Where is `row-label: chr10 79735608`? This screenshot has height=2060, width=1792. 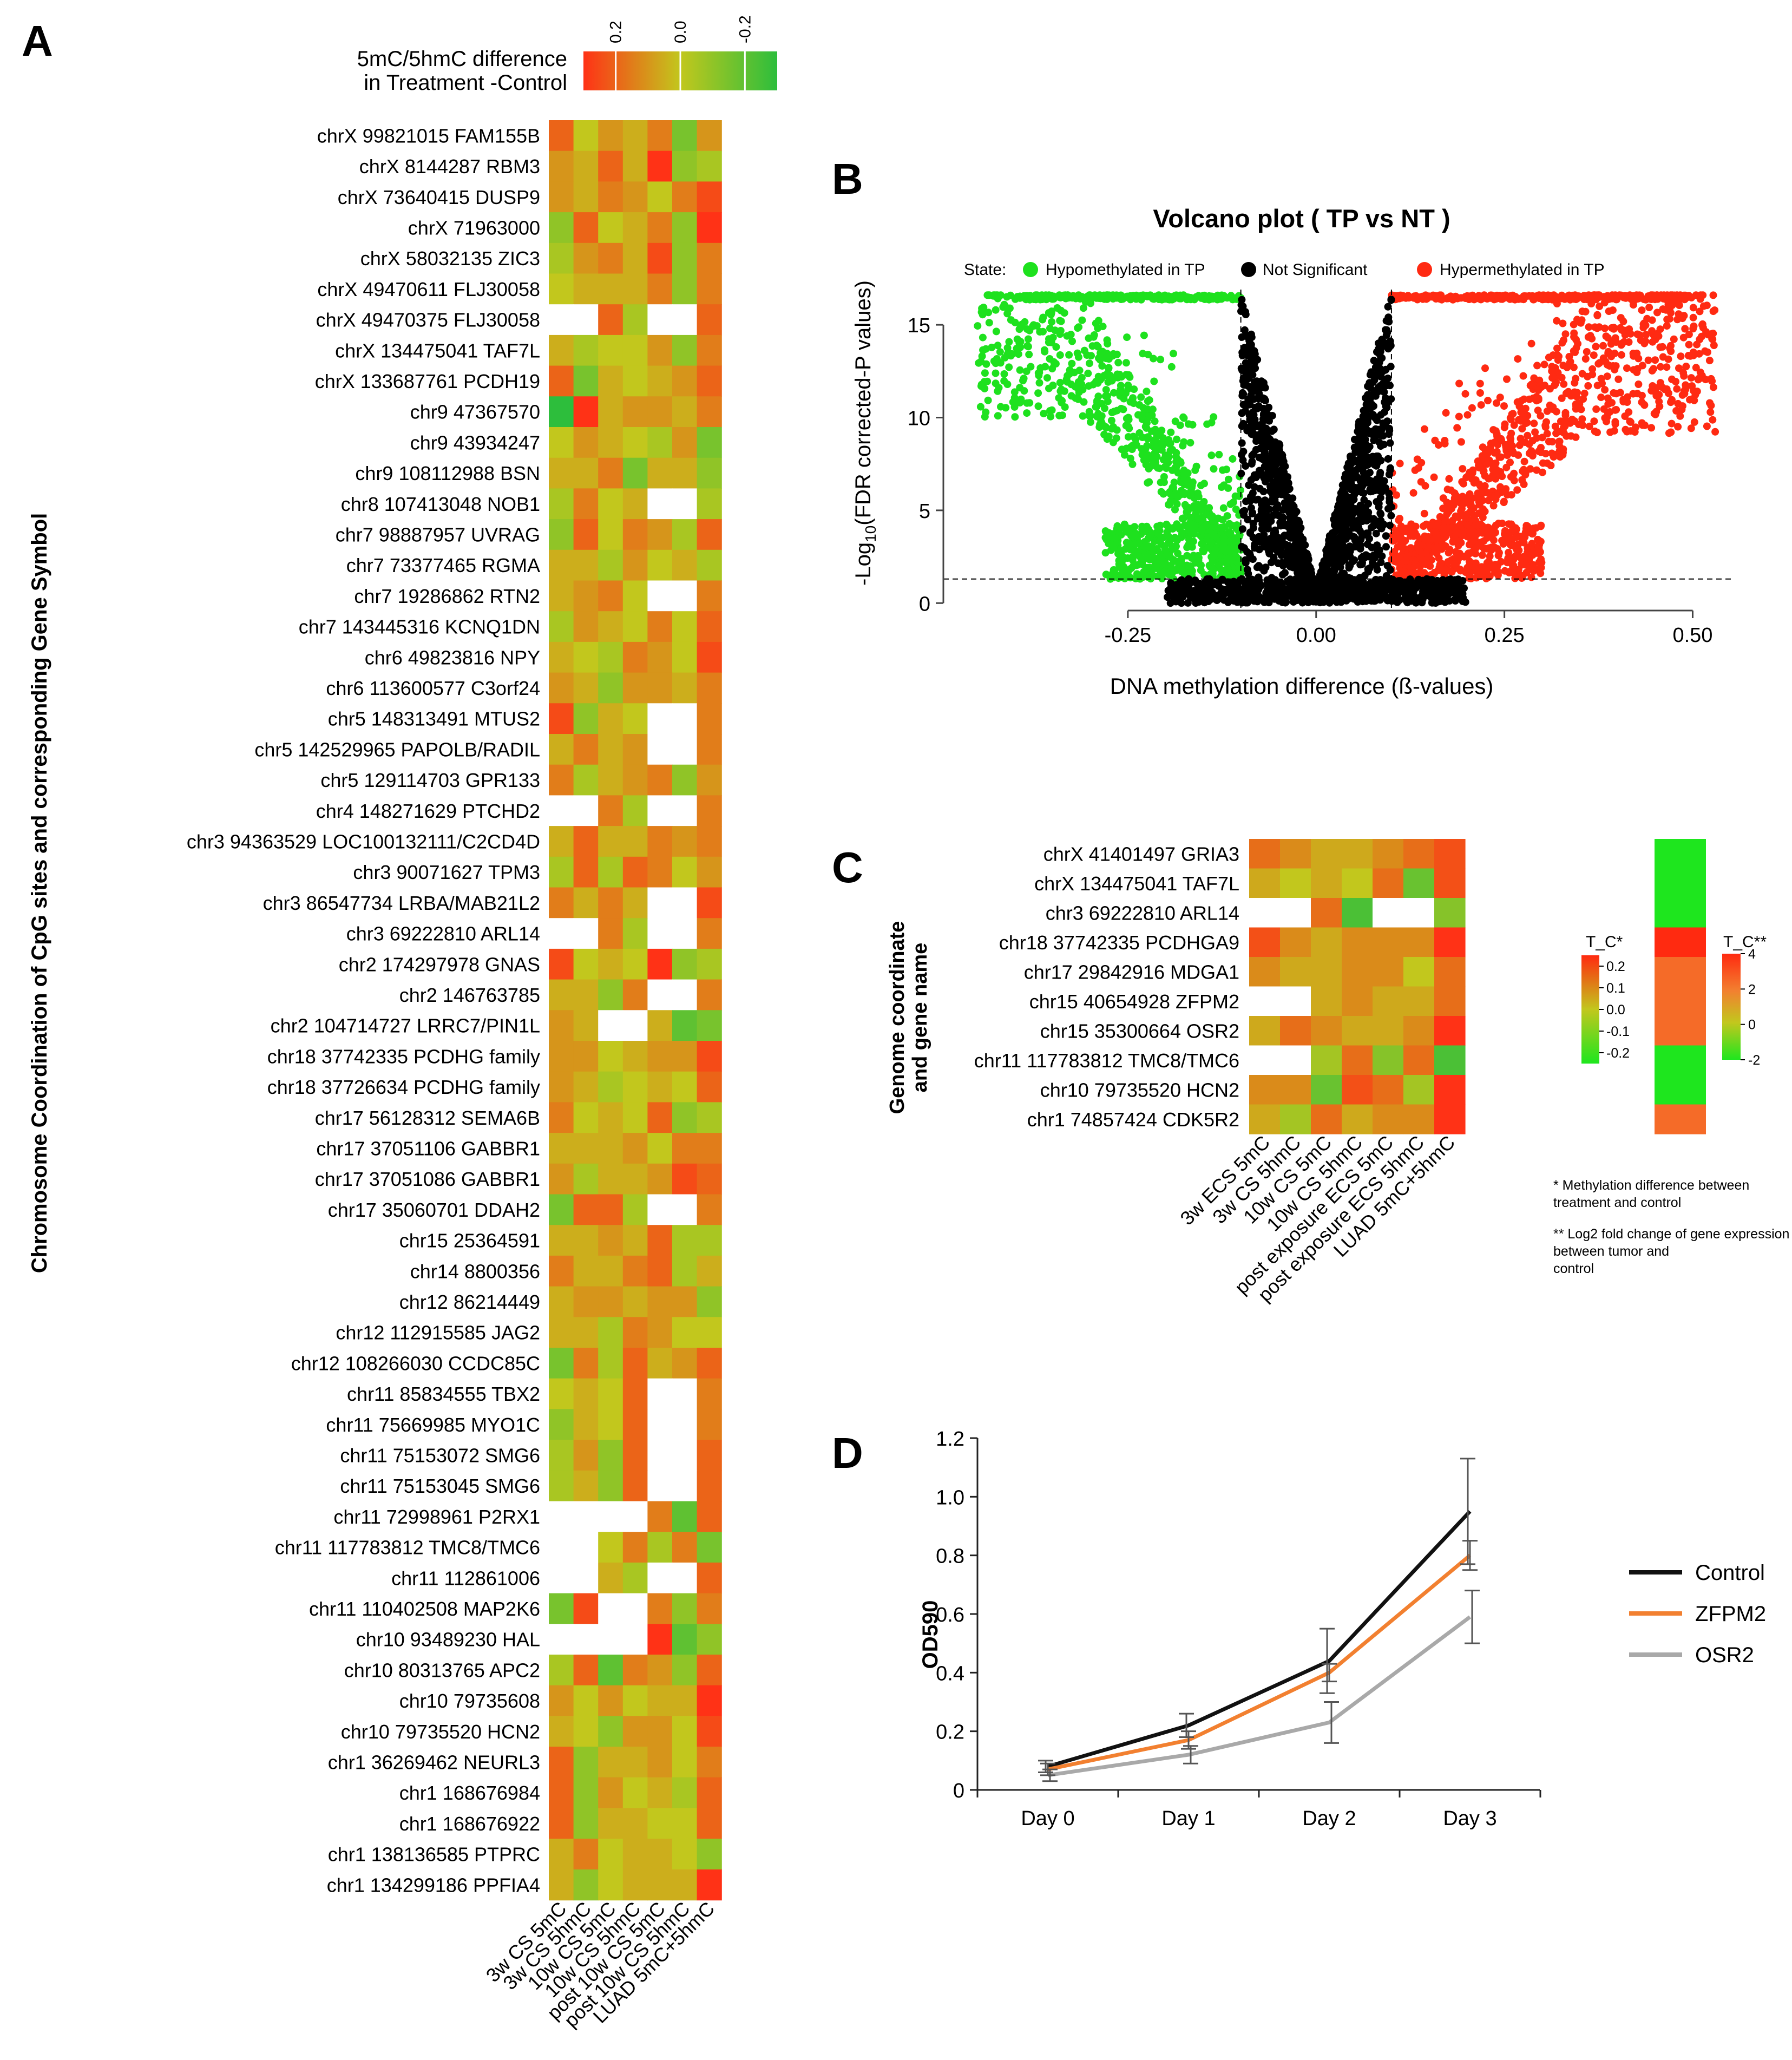
row-label: chr10 79735608 is located at coordinates (469, 1701).